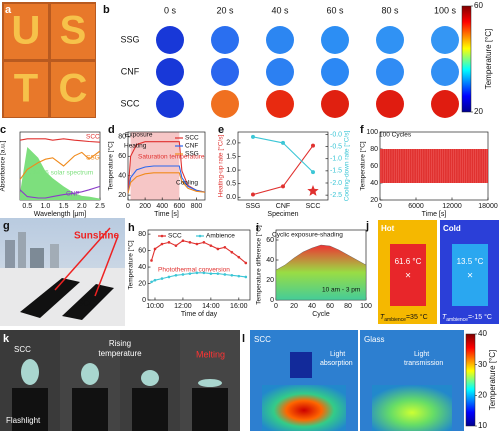 This screenshot has width=500, height=431. What do you see at coordinates (192, 154) in the screenshot?
I see `legend-label: SSG` at bounding box center [192, 154].